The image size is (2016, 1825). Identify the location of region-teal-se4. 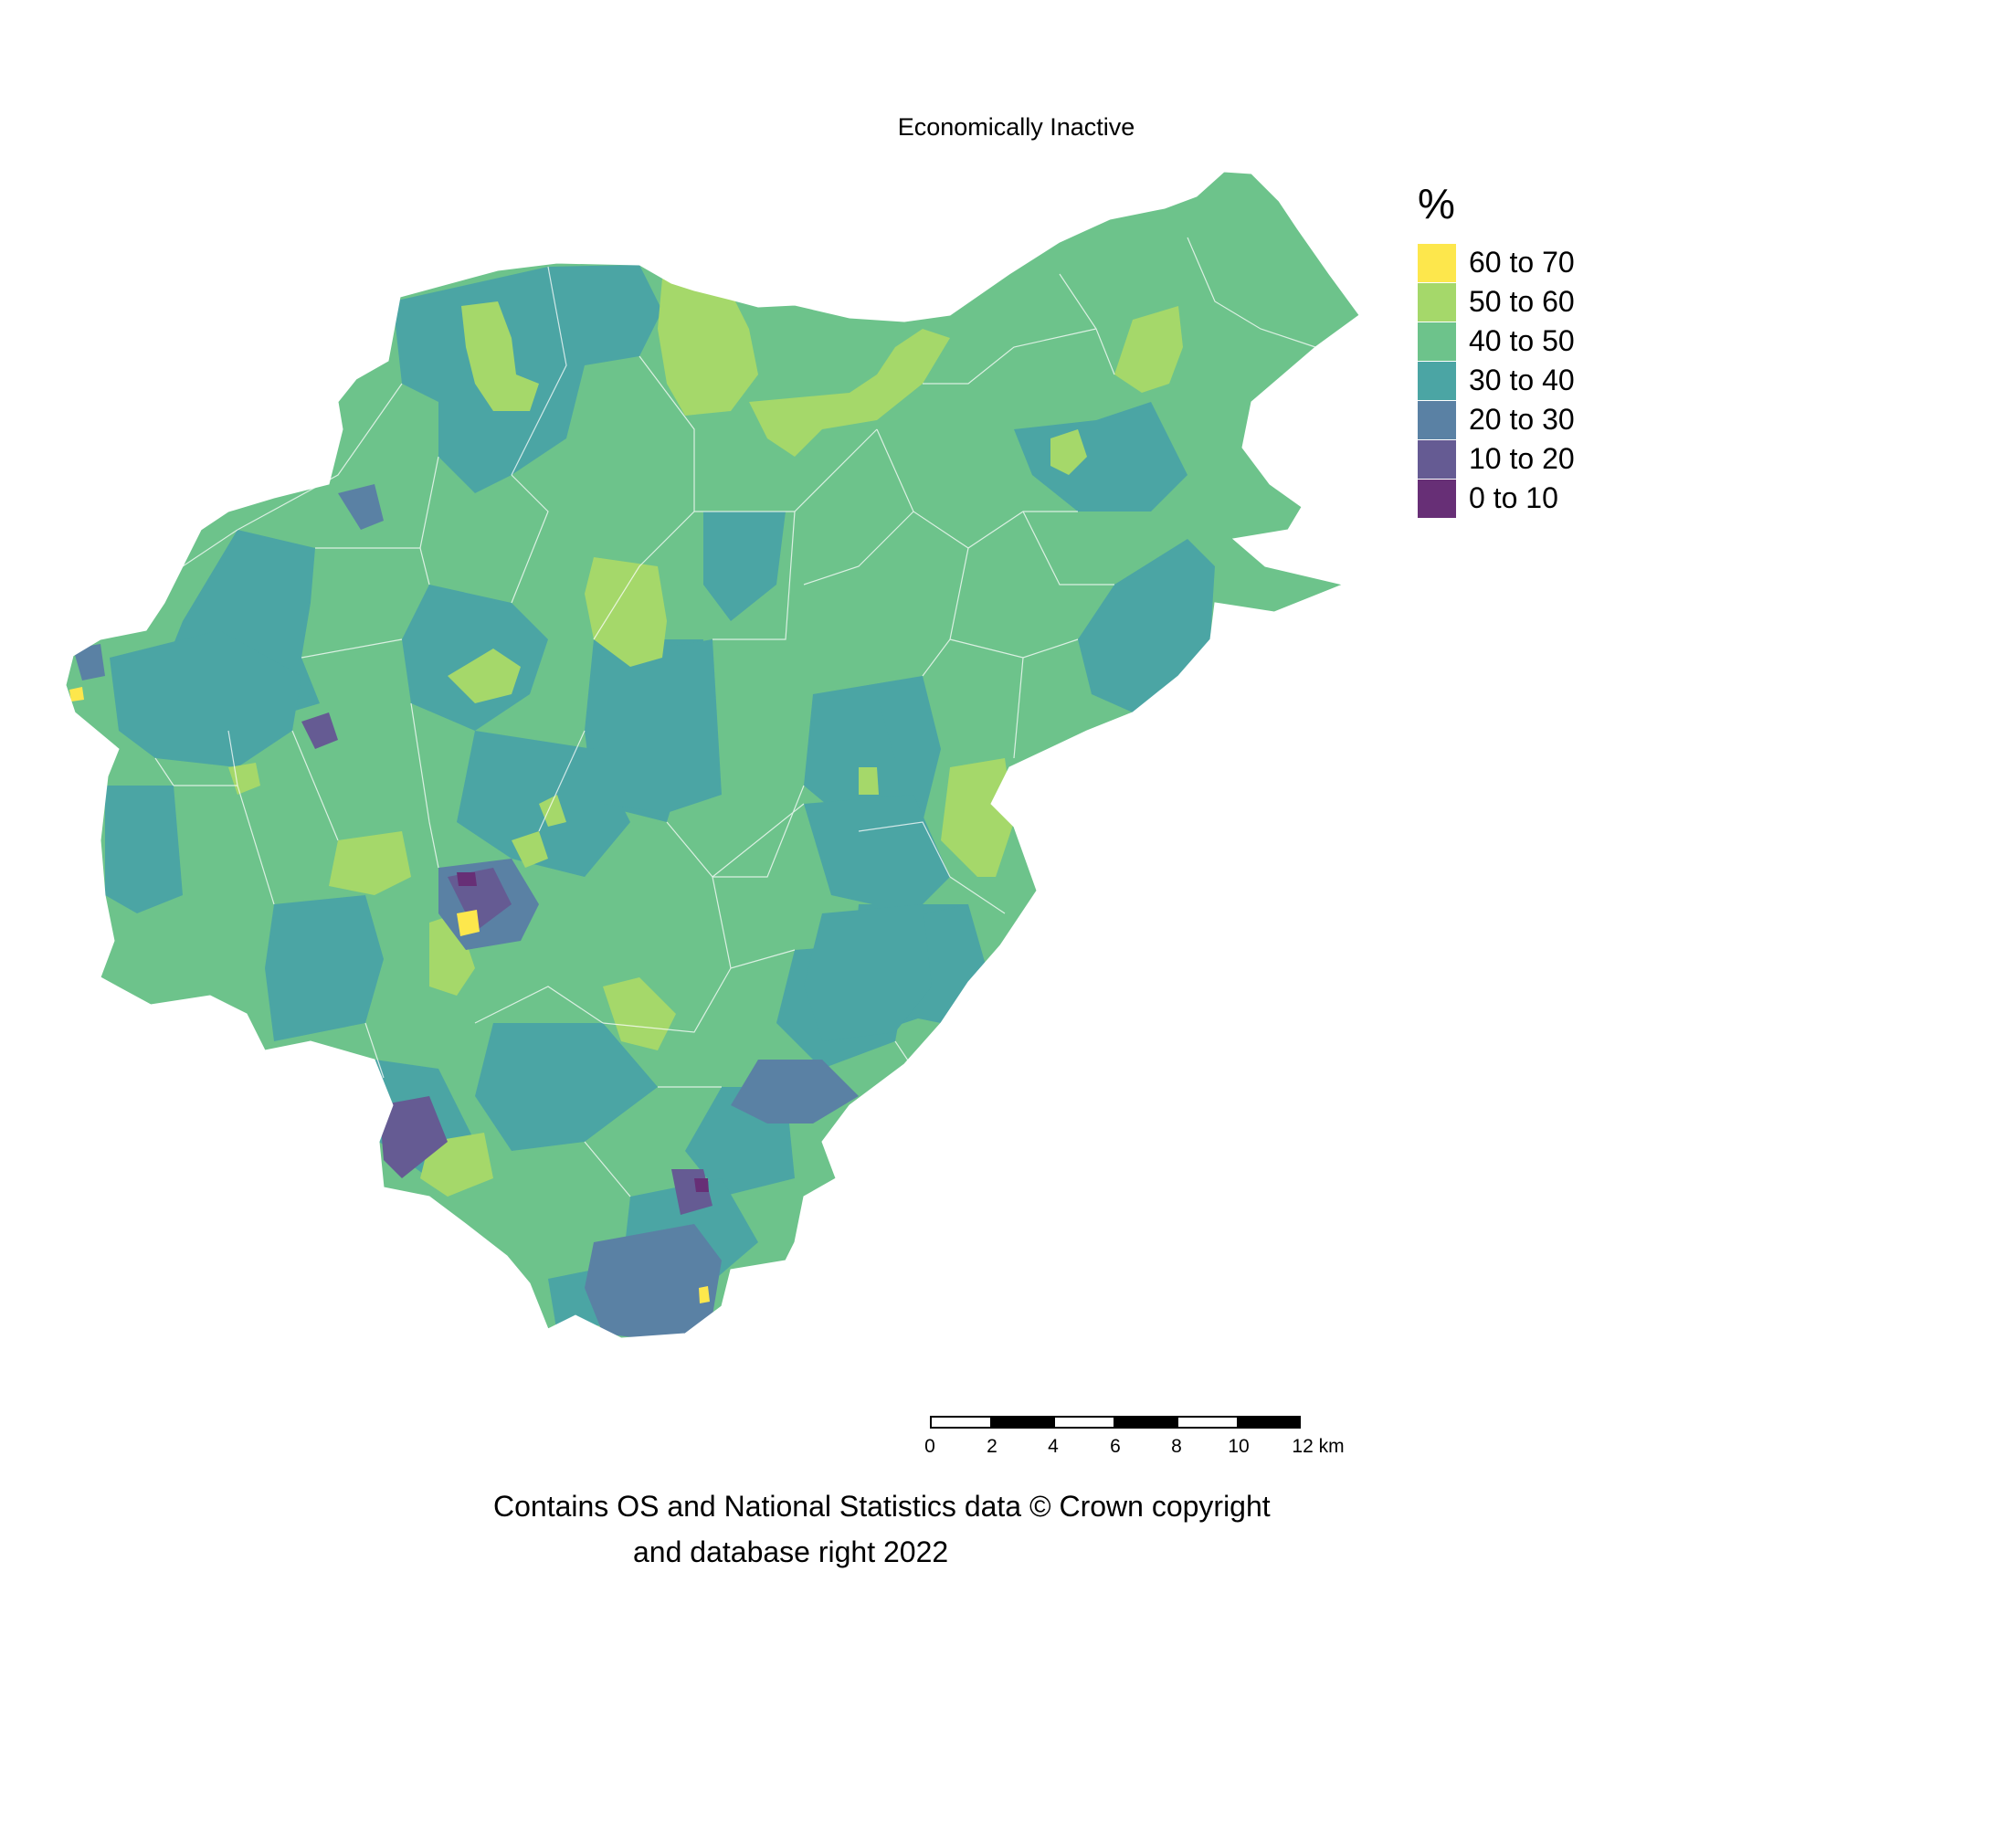
(868, 972).